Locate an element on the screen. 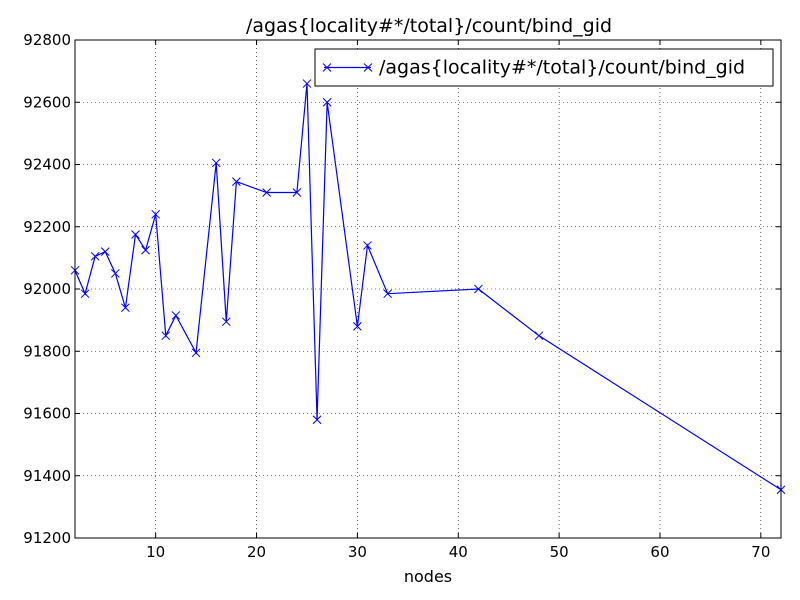  y-tick-label: 92400 is located at coordinates (47, 165).